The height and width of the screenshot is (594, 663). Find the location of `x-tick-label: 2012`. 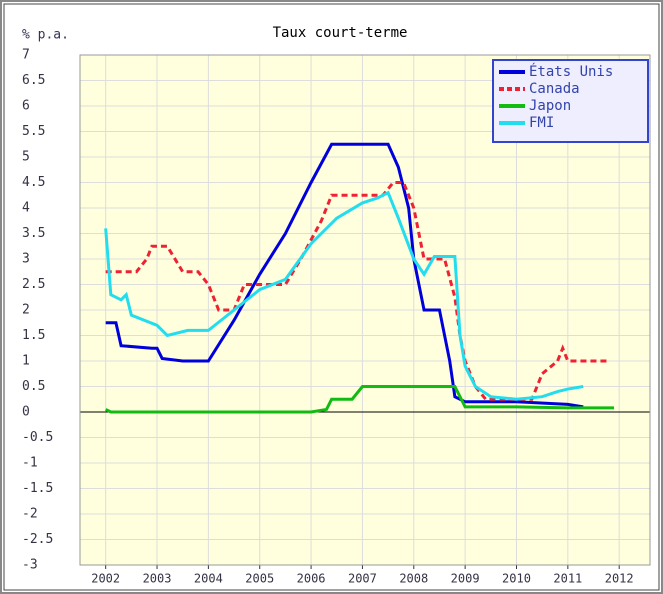

x-tick-label: 2012 is located at coordinates (619, 579).